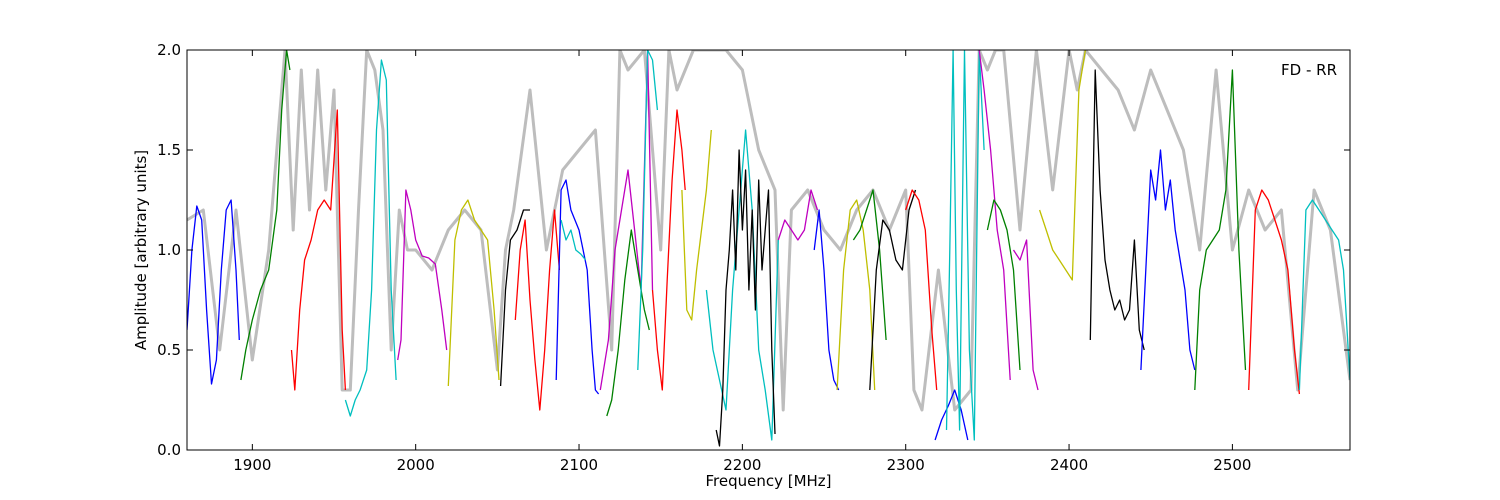 The height and width of the screenshot is (500, 1500). Describe the element at coordinates (1232, 465) in the screenshot. I see `x-tick-label: 2500` at that location.